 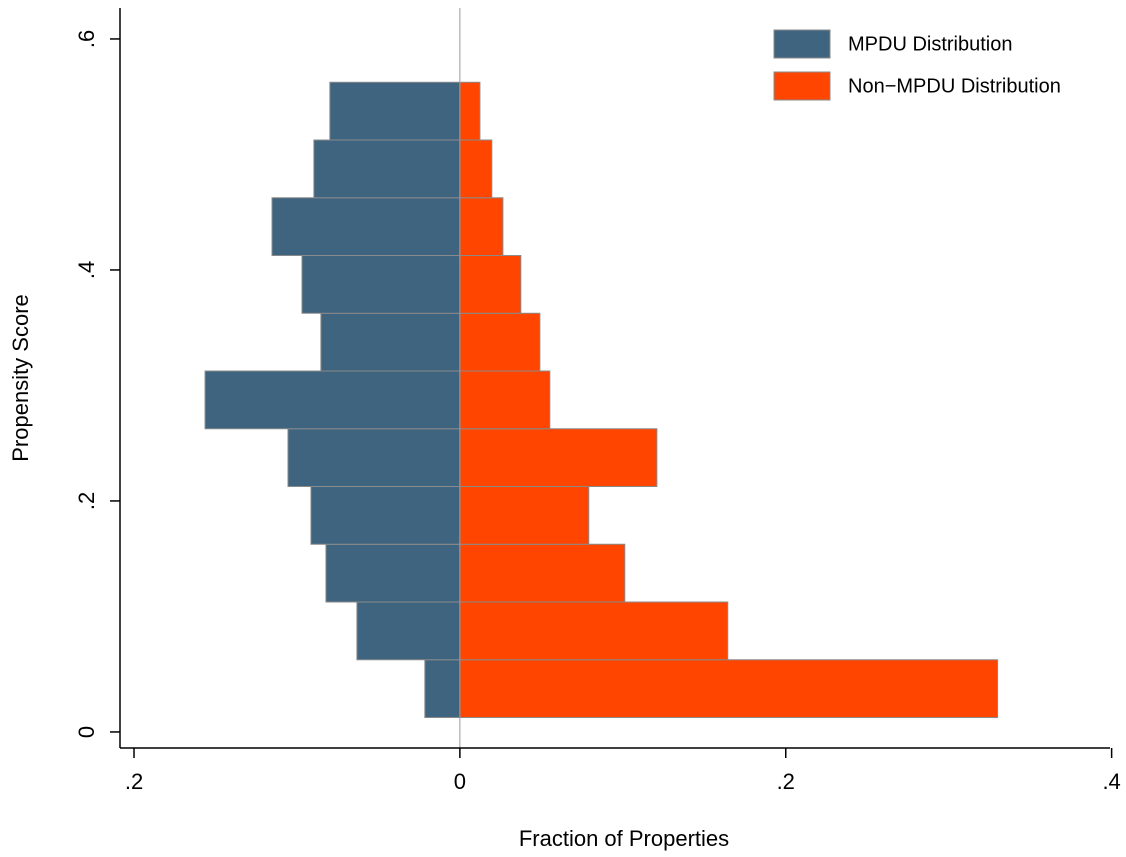 What do you see at coordinates (930, 44) in the screenshot?
I see `legend-label: MPDU Distribution` at bounding box center [930, 44].